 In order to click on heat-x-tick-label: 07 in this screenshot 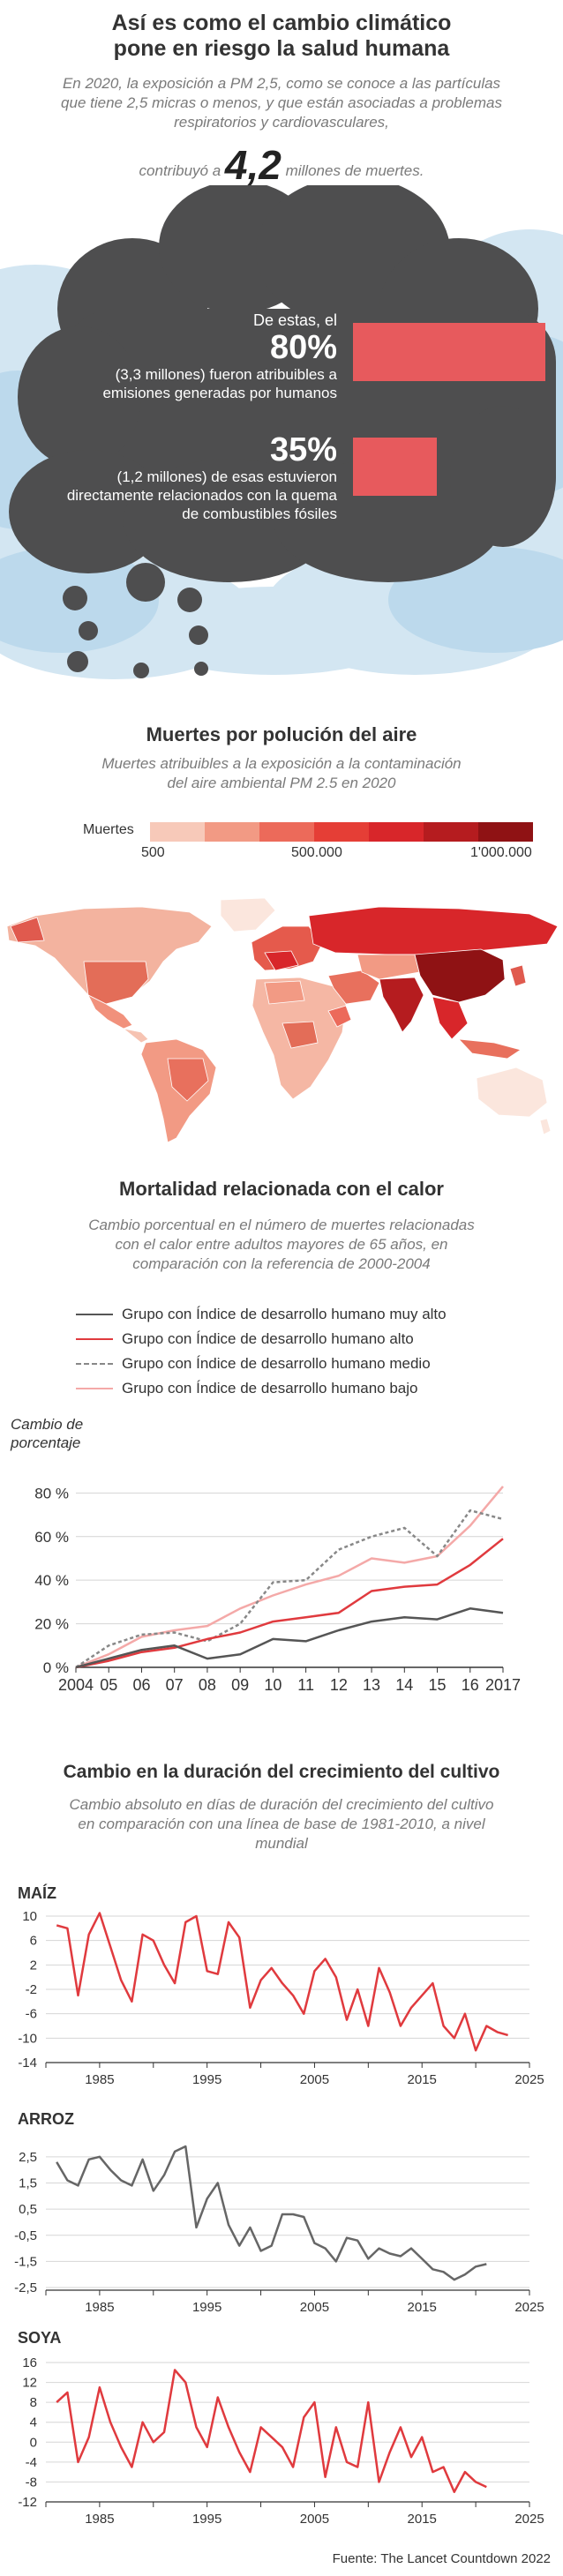, I will do `click(175, 1685)`.